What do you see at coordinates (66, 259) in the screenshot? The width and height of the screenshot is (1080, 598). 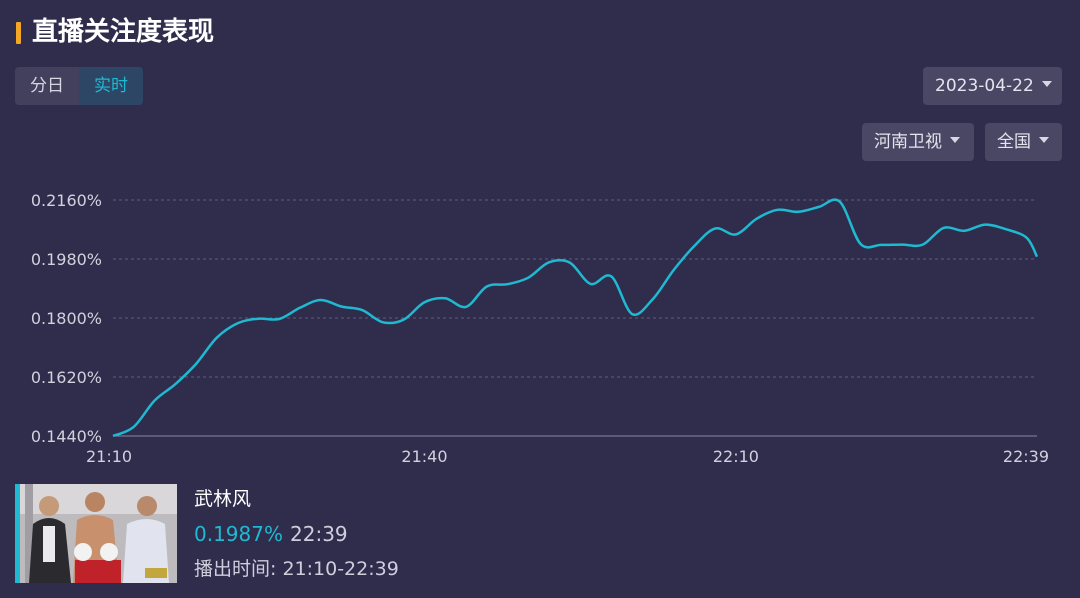 I see `y-tick-label: 0.1980%` at bounding box center [66, 259].